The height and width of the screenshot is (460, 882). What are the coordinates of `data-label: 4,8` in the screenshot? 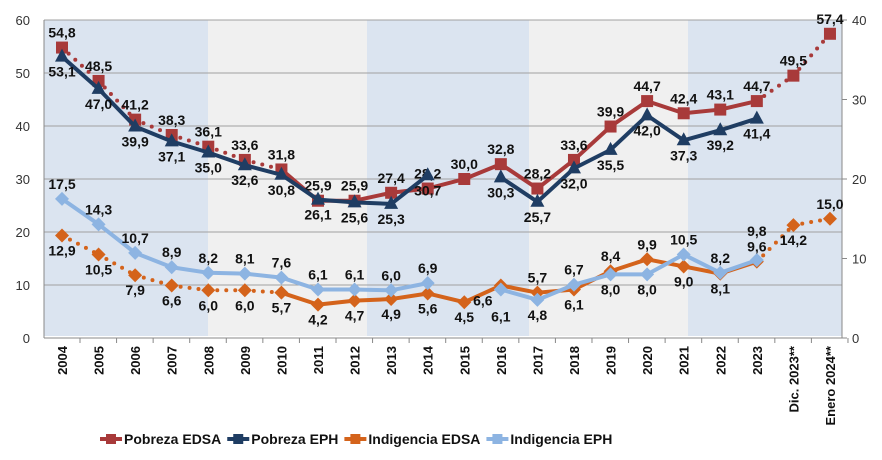 It's located at (538, 315).